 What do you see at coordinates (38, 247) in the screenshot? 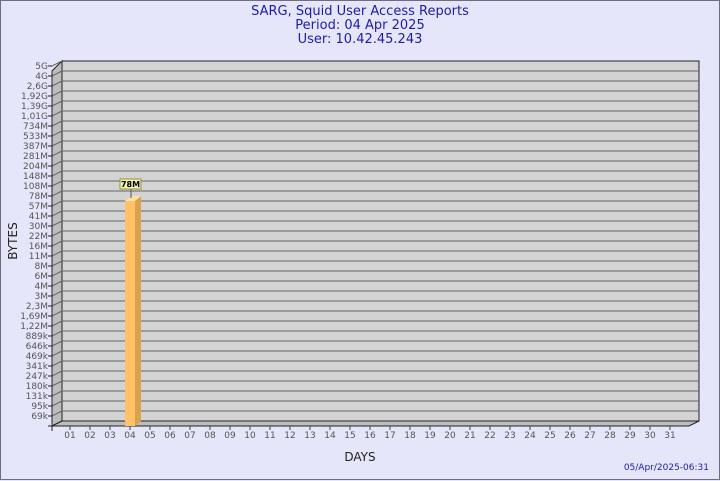
I see `y-tick-label: 16M` at bounding box center [38, 247].